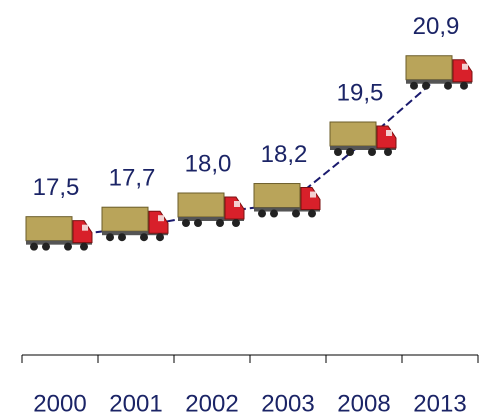  Describe the element at coordinates (59, 403) in the screenshot. I see `x-tick-label: 2000` at that location.